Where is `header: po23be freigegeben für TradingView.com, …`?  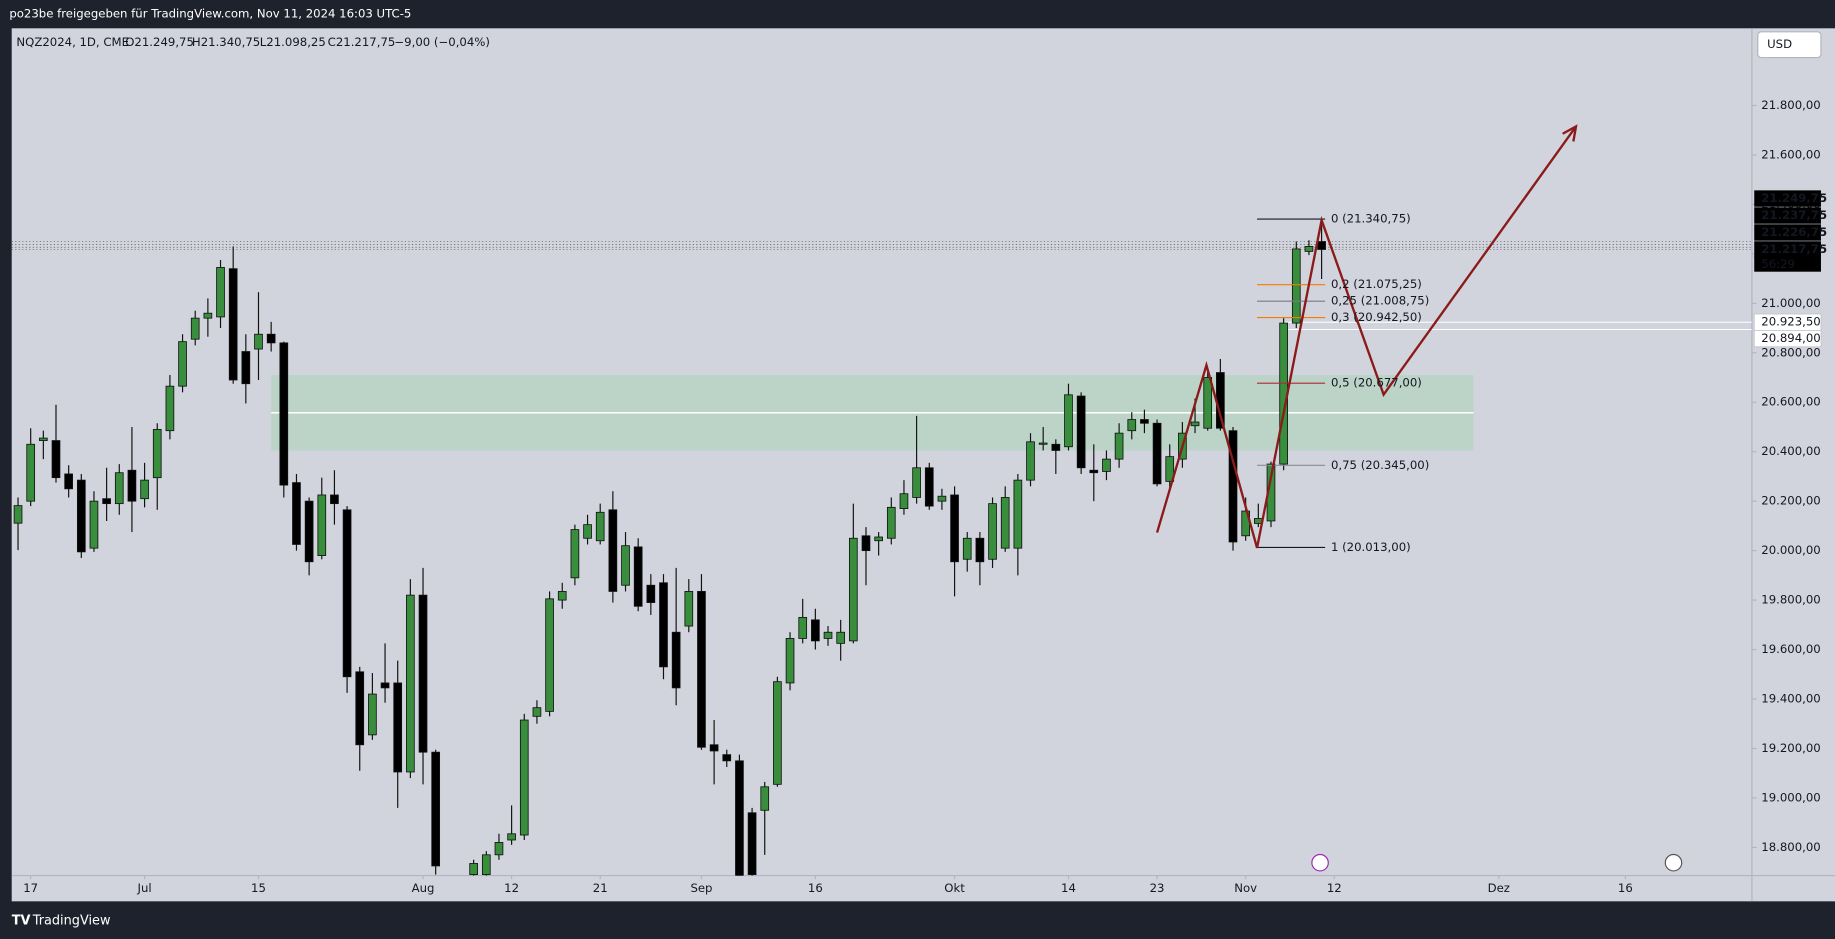
header: po23be freigegeben für TradingView.com, … is located at coordinates (210, 14).